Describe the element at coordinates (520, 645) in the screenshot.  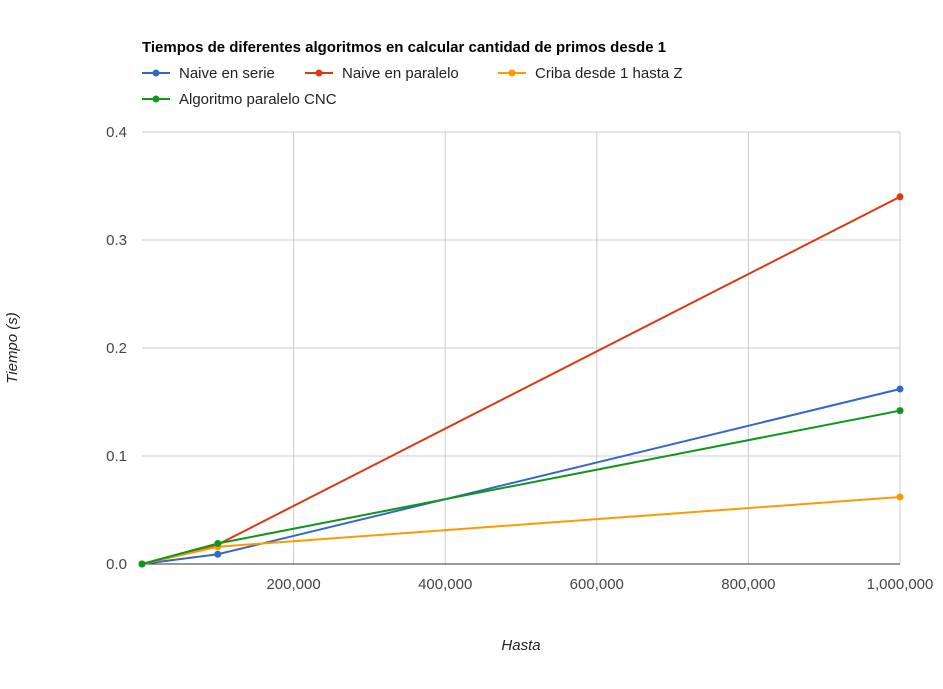
I see `x-axis-title: Hasta` at that location.